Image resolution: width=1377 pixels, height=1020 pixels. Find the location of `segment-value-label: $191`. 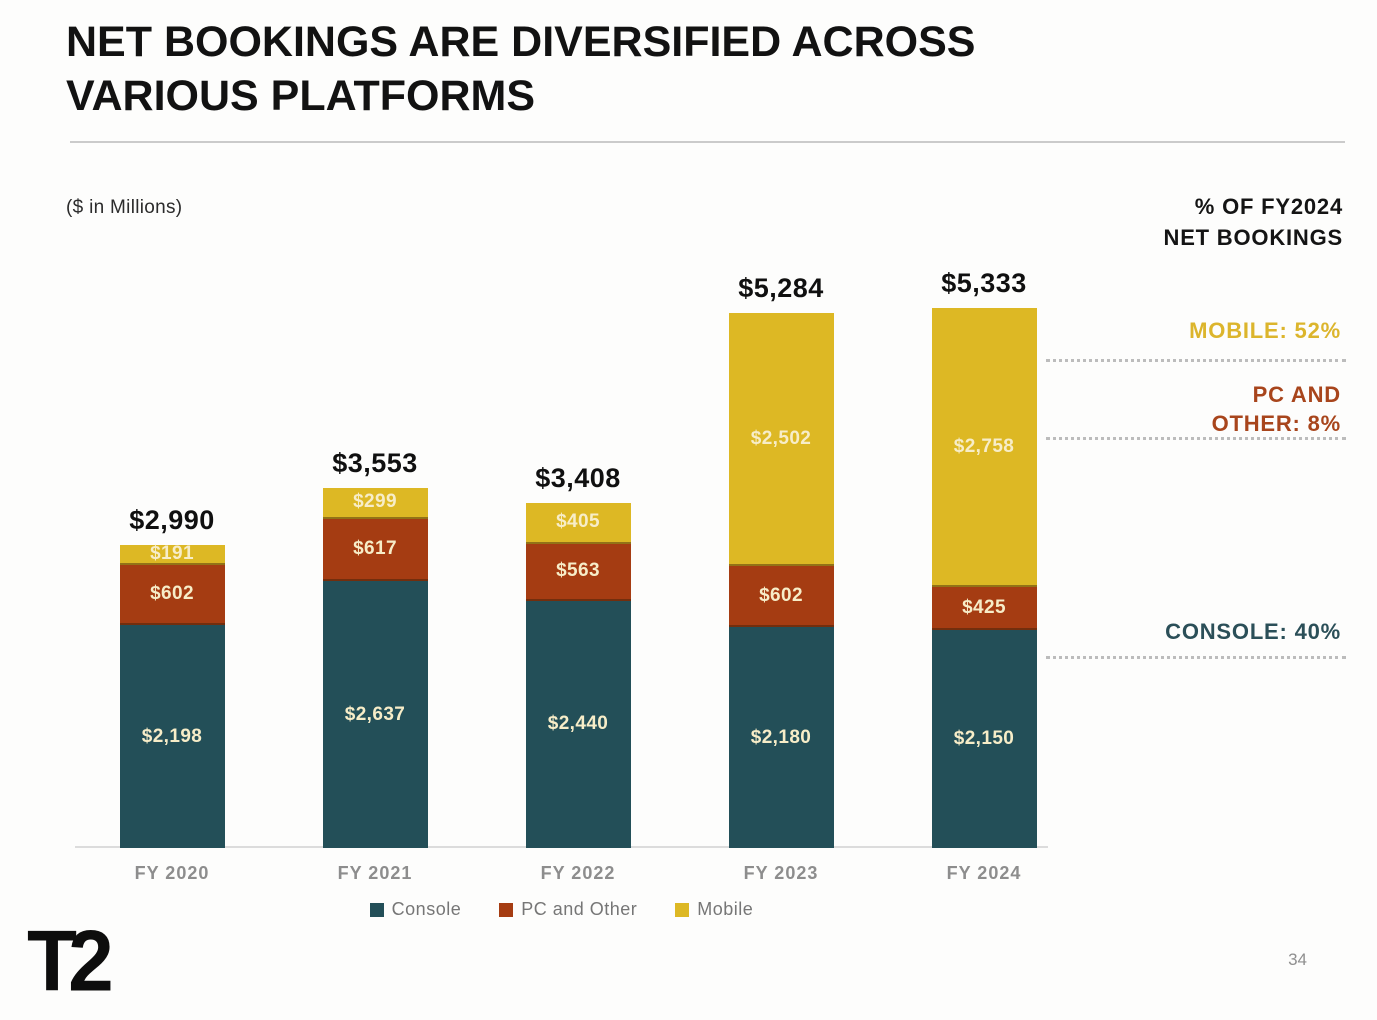

segment-value-label: $191 is located at coordinates (172, 553).